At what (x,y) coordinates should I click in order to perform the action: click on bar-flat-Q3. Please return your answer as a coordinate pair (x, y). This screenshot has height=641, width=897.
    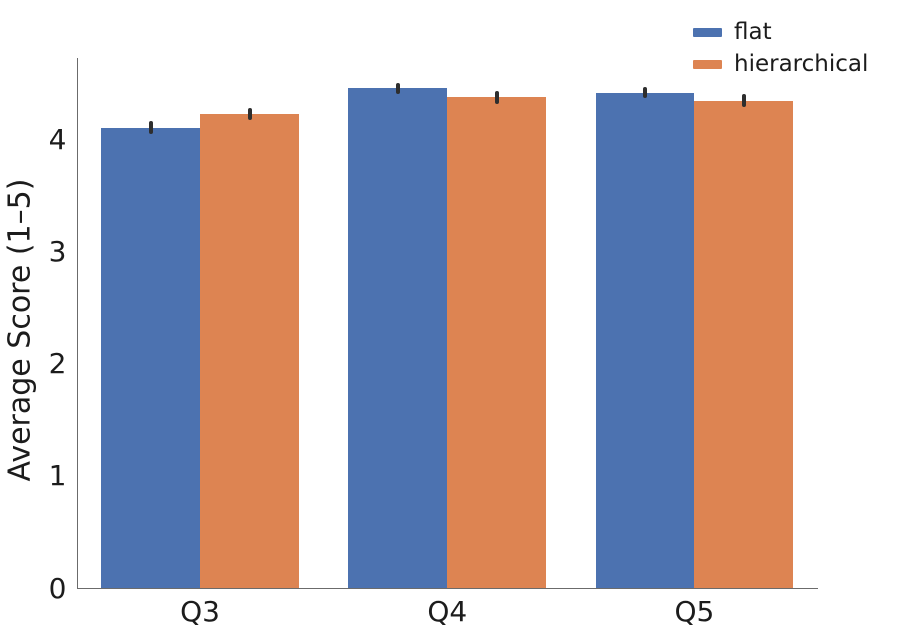
    Looking at the image, I should click on (151, 358).